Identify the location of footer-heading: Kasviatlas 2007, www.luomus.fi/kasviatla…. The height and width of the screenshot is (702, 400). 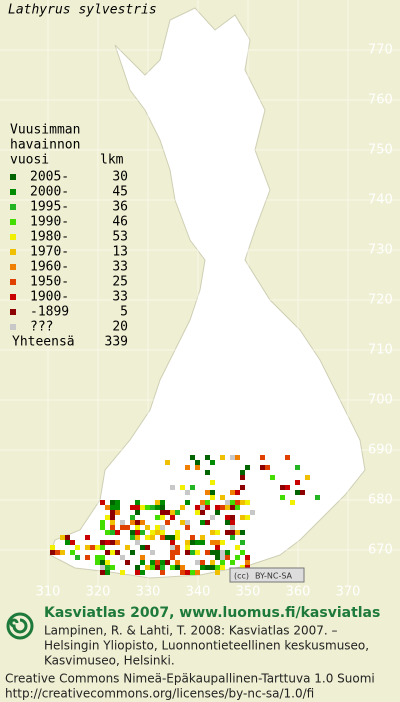
(212, 613).